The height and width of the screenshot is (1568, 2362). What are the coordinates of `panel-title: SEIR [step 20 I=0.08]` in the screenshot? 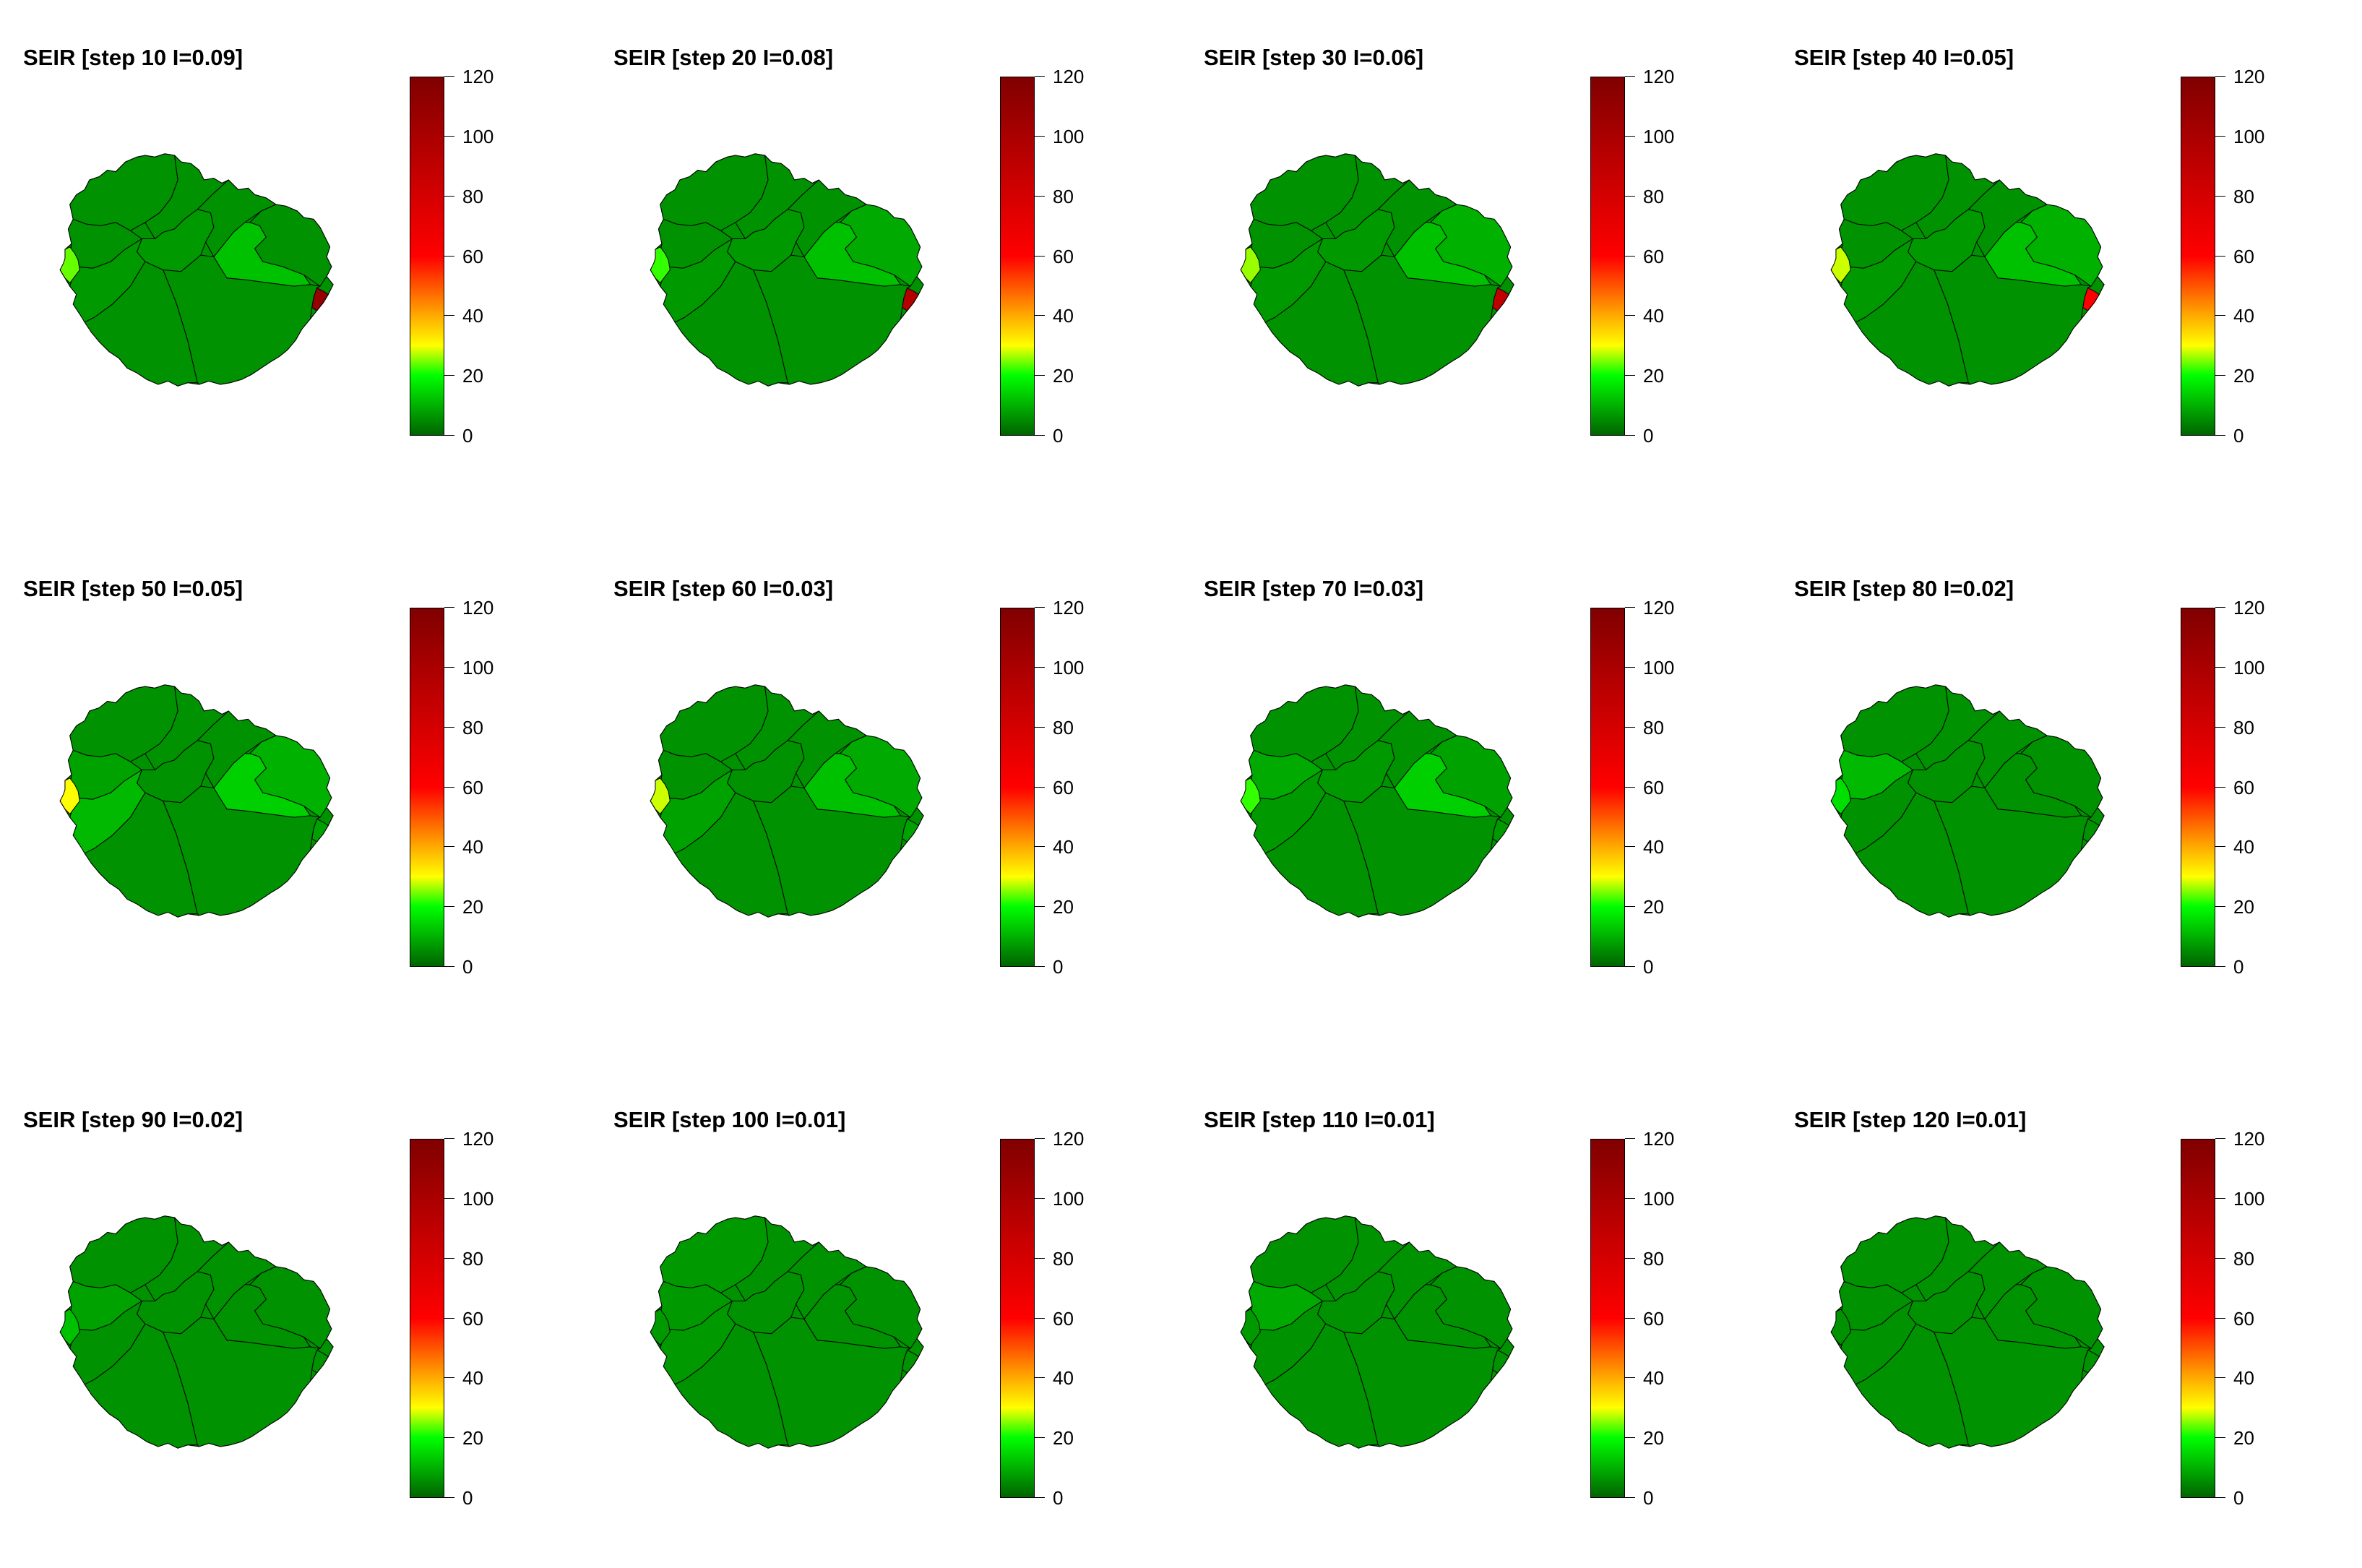 It's located at (723, 57).